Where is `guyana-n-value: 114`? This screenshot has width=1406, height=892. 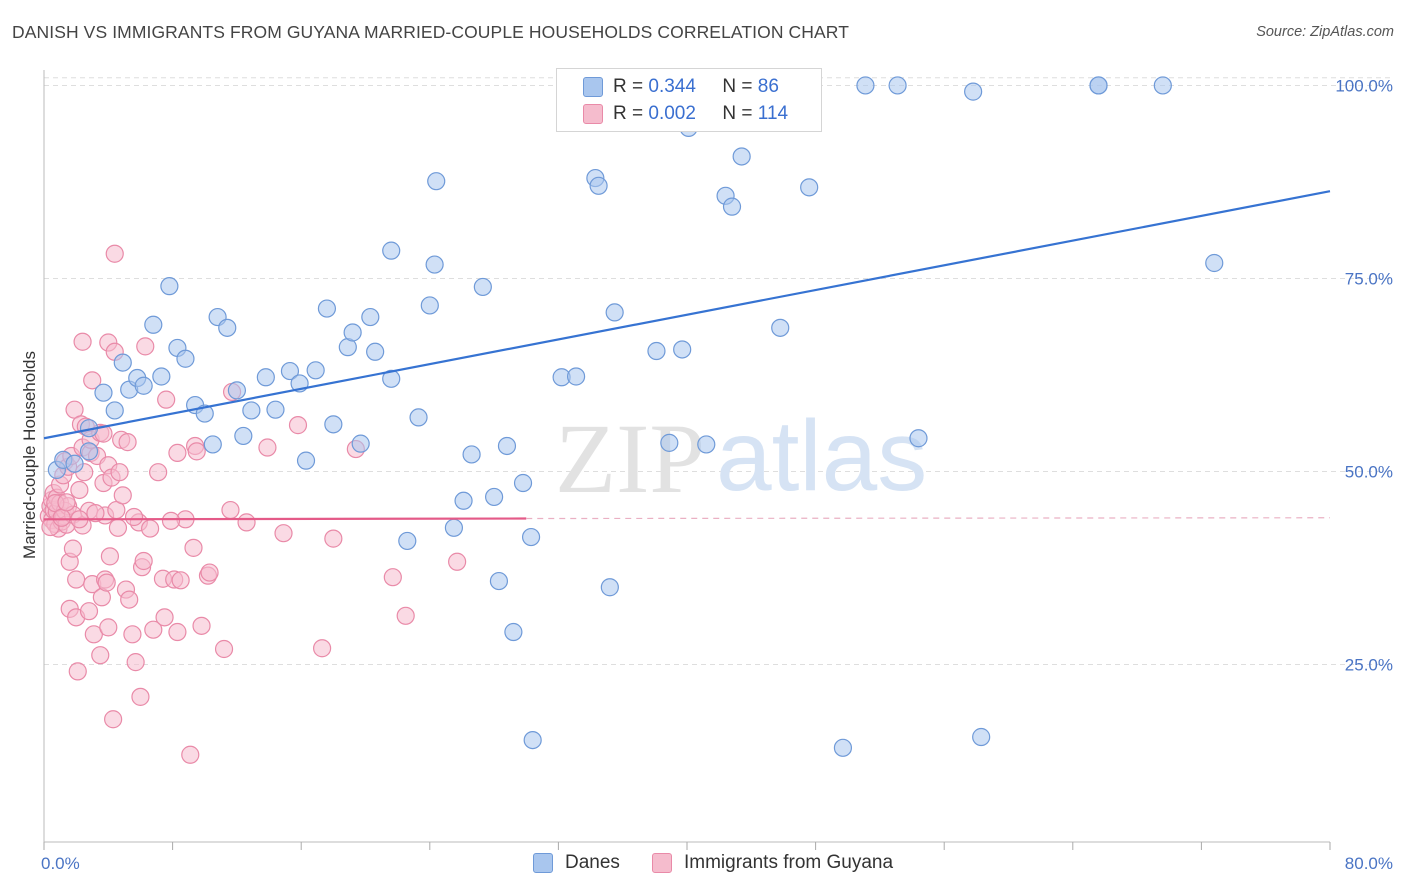 guyana-n-value: 114 is located at coordinates (773, 113).